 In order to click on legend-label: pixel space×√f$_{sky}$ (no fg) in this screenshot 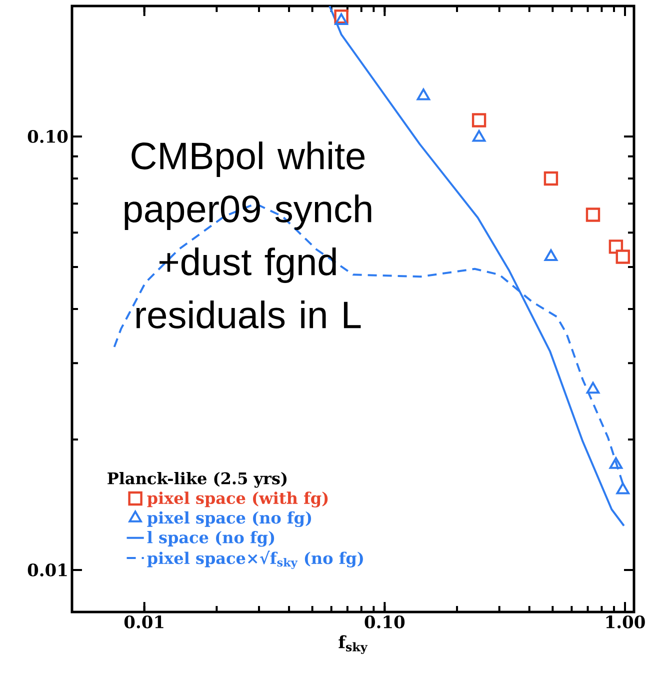, I will do `click(255, 559)`.